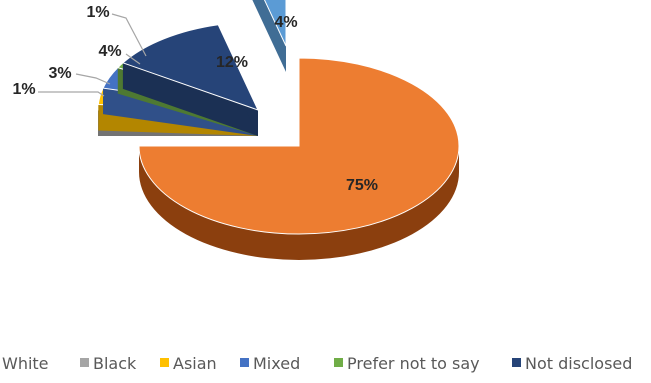  Describe the element at coordinates (285, 22) in the screenshot. I see `data-label-other: 4%` at that location.